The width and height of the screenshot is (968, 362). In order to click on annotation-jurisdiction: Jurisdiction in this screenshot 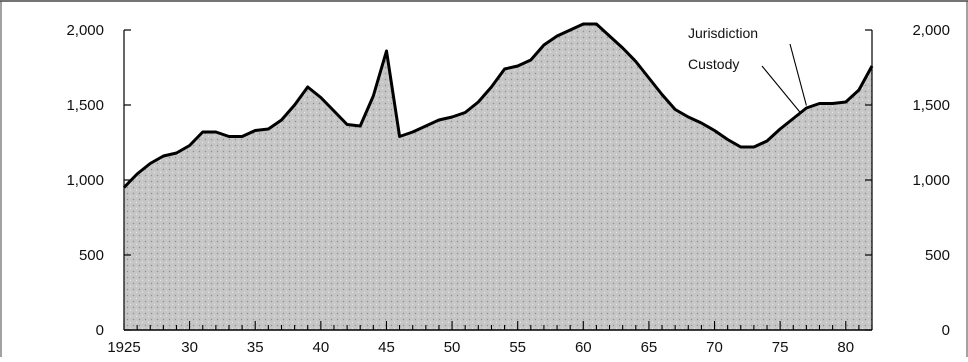, I will do `click(723, 33)`.